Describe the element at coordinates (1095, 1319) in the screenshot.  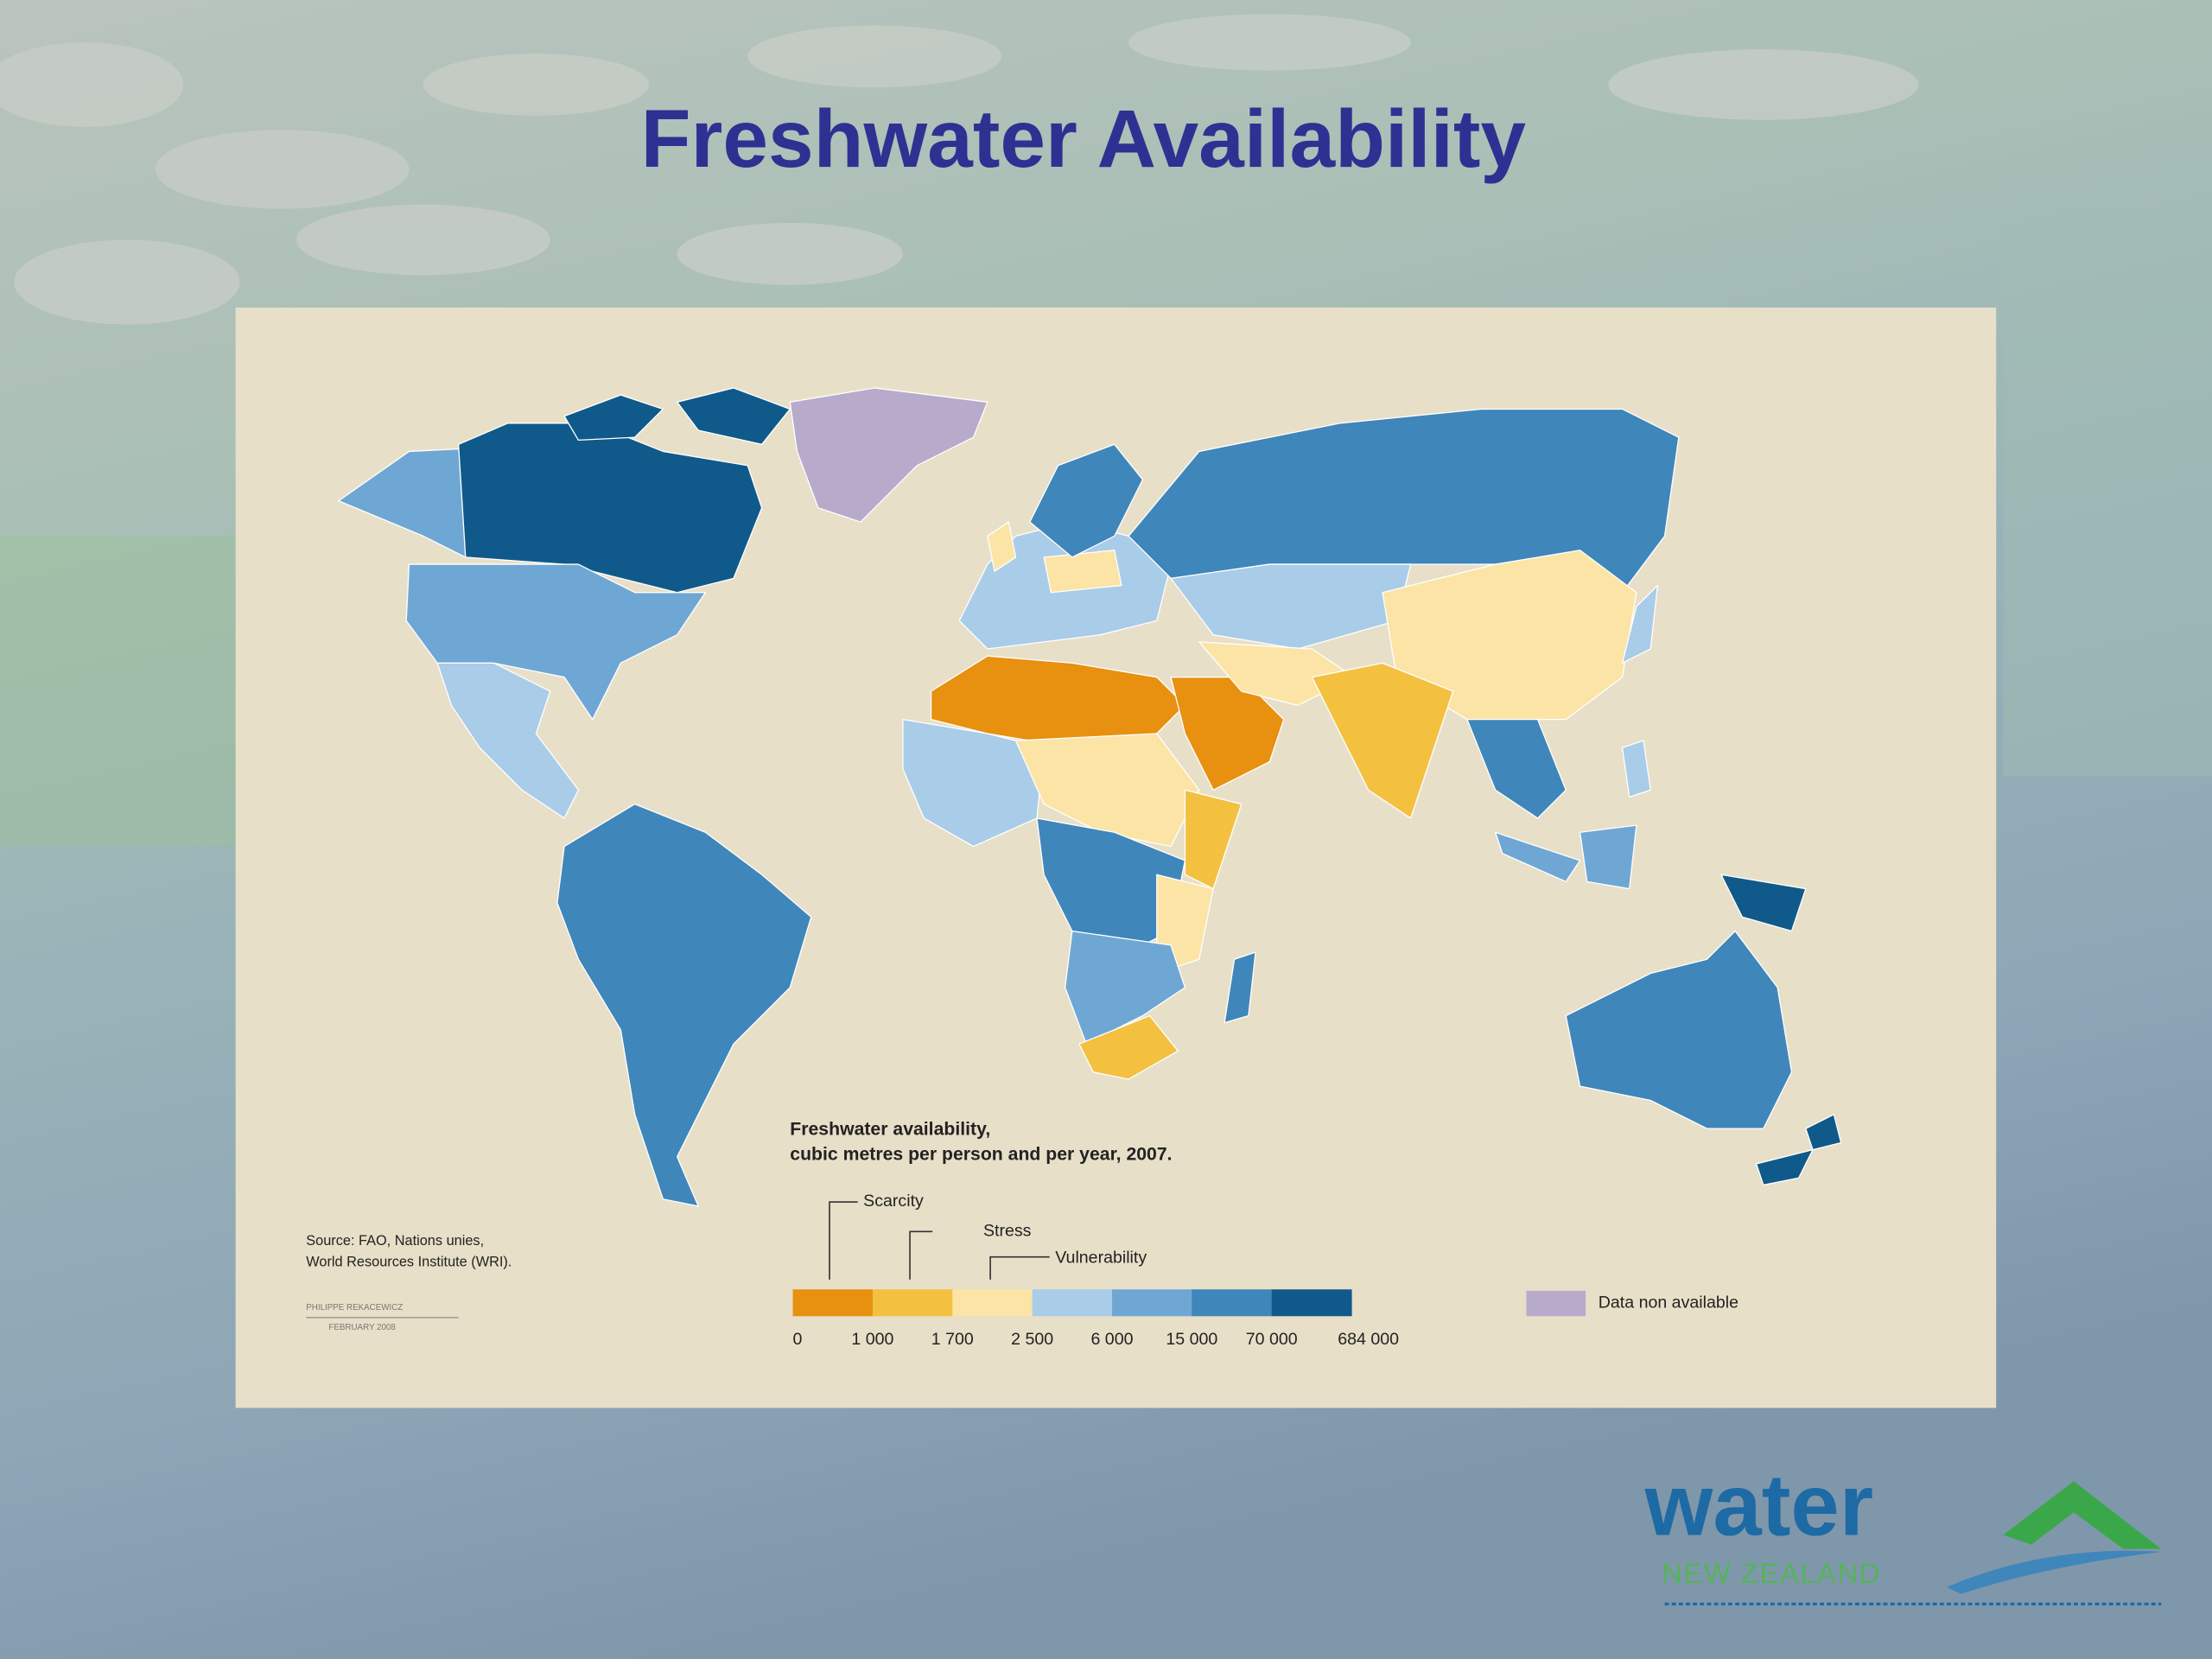
I see `color-scale: 0 1 000 1 700 2 500 6 000 15 000 70 000 684 000` at that location.